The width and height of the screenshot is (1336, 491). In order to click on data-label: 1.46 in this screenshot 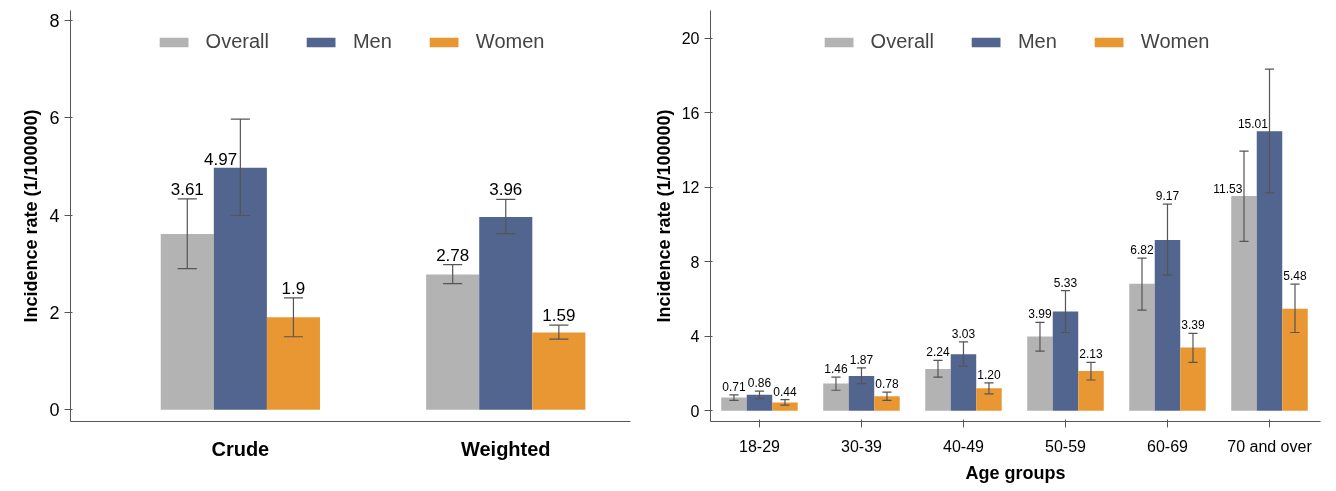, I will do `click(836, 369)`.